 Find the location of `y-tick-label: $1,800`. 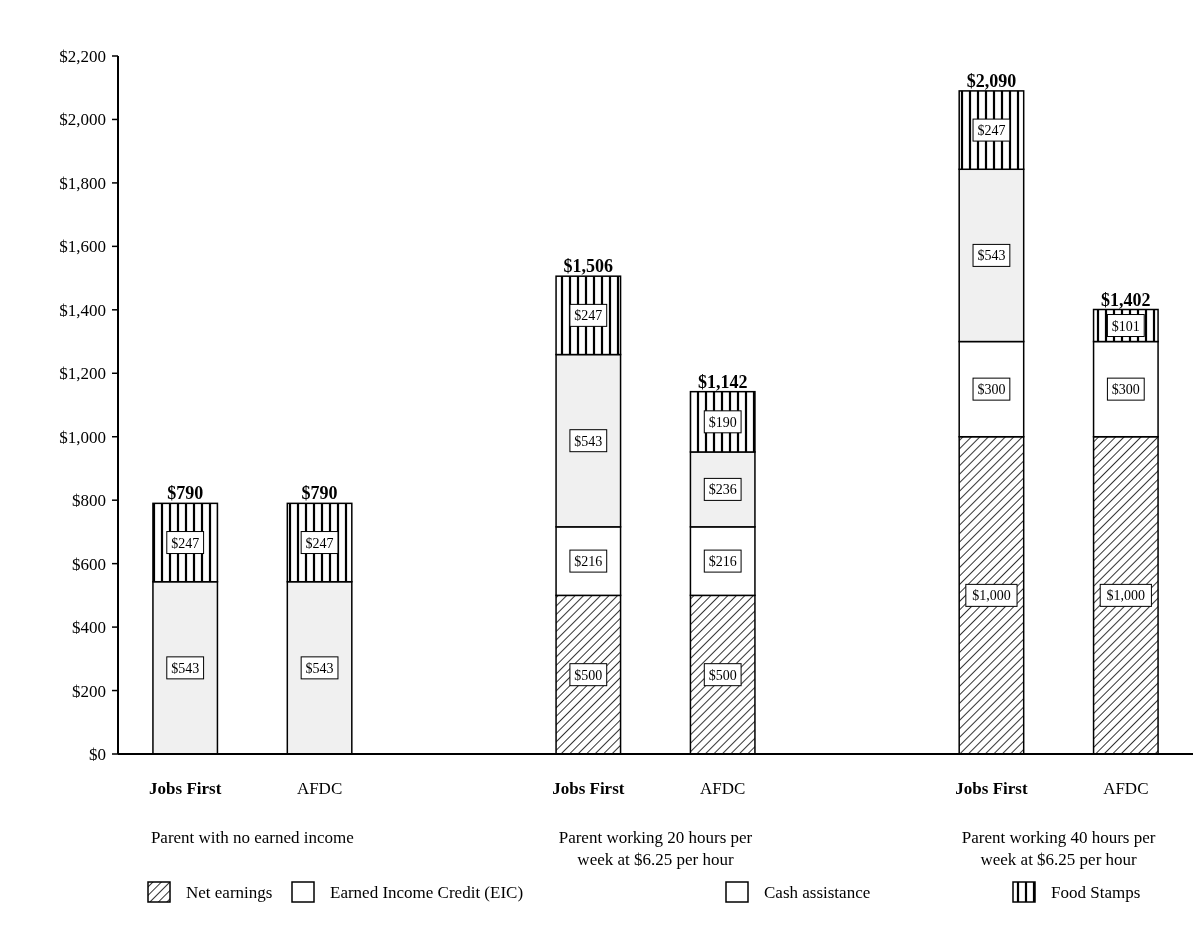

y-tick-label: $1,800 is located at coordinates (82, 183).